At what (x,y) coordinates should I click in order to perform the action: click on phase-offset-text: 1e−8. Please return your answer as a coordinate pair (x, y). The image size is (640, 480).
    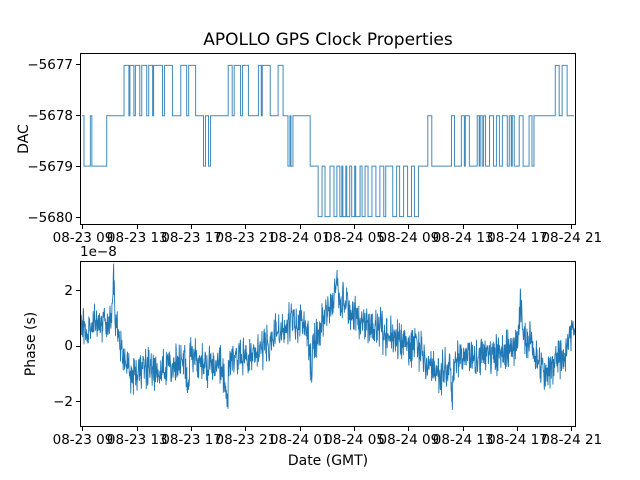
    Looking at the image, I should click on (98, 252).